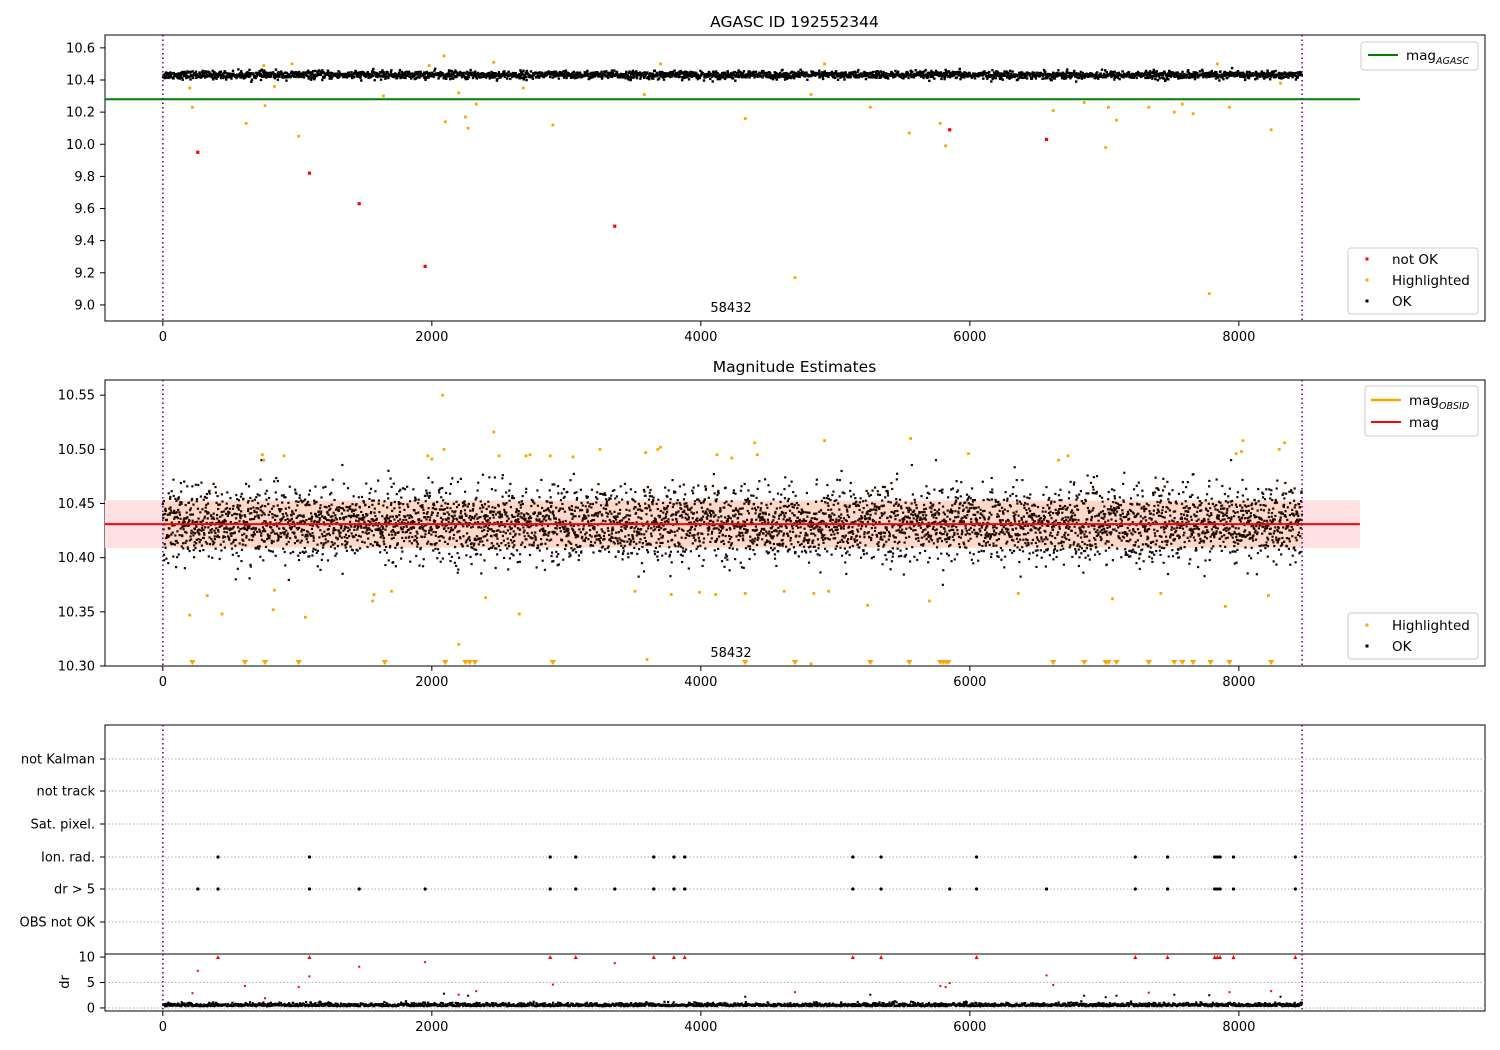 The width and height of the screenshot is (1500, 1050). Describe the element at coordinates (84, 177) in the screenshot. I see `p1-ytick-label-4: 9.8` at that location.